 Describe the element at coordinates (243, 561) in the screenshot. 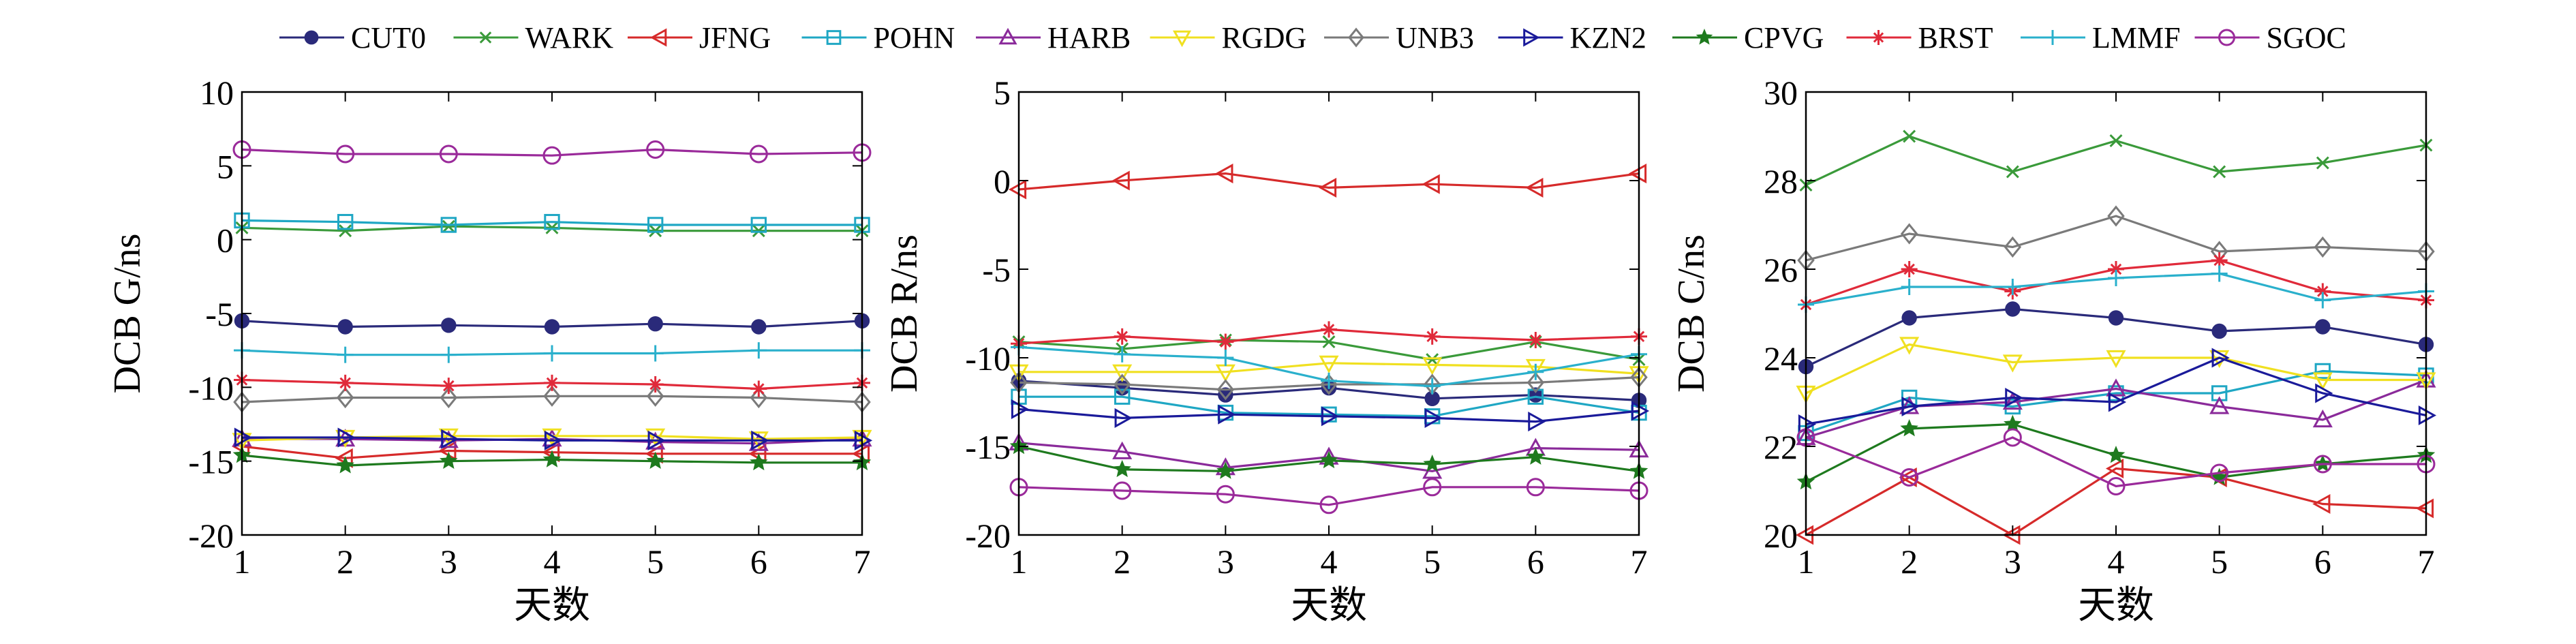

I see `x-tick-label: 1` at that location.